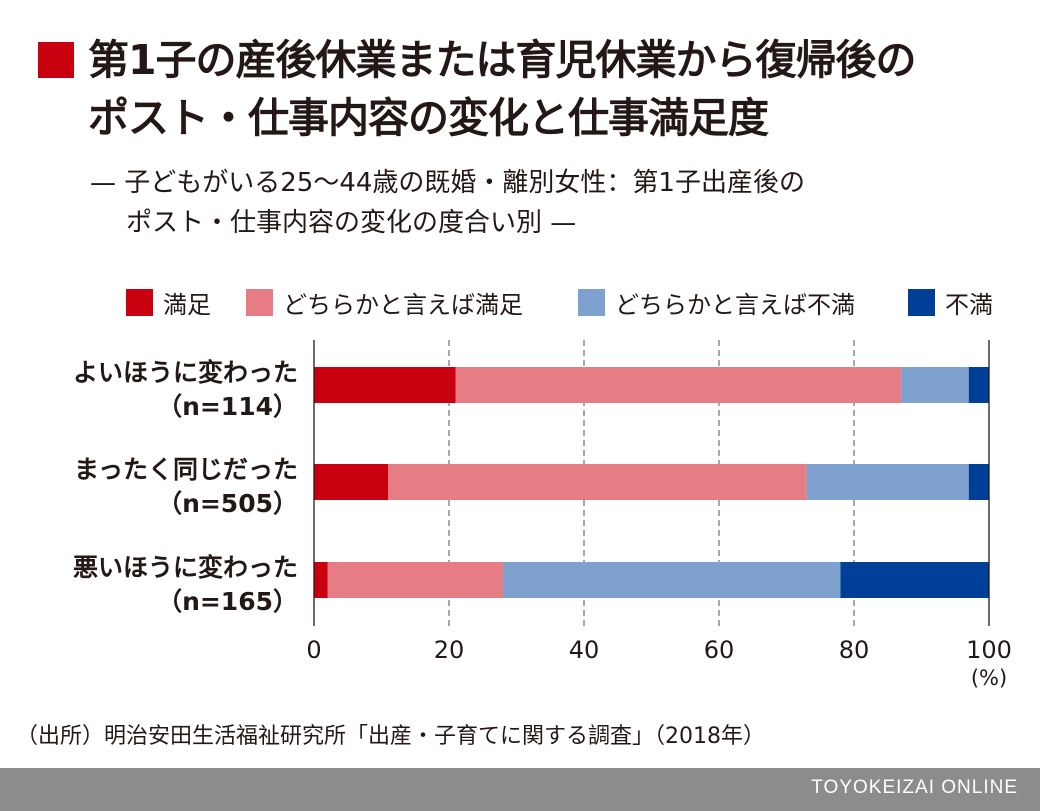 This screenshot has width=1040, height=811. I want to click on x-tick-label: 0, so click(313, 650).